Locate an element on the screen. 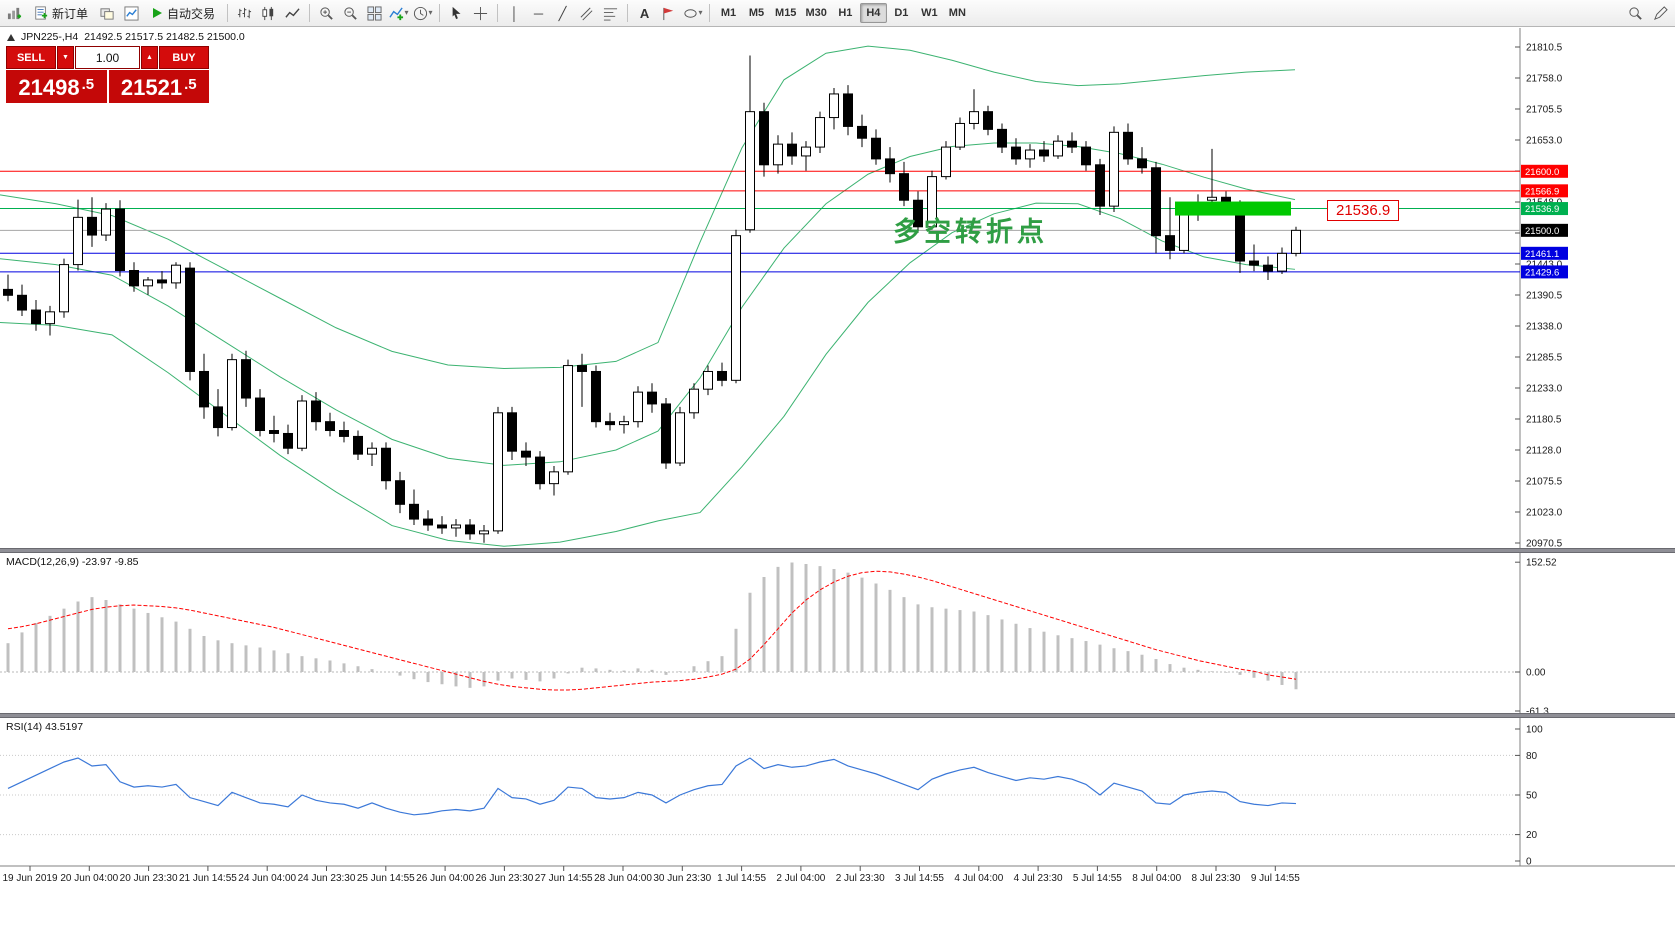 The height and width of the screenshot is (950, 1675). cursor-icon is located at coordinates (456, 13).